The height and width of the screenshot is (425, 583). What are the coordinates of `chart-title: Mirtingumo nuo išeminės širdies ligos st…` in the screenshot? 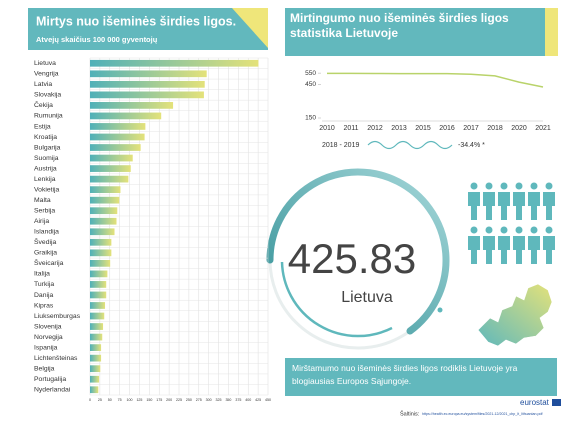 It's located at (399, 25).